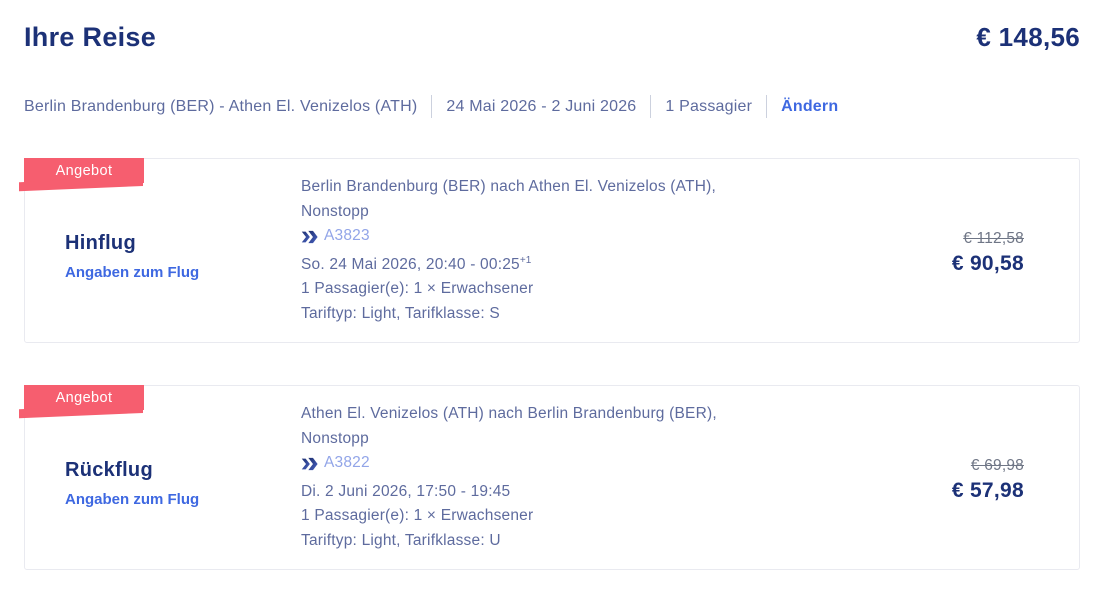  What do you see at coordinates (561, 263) in the screenshot?
I see `flight-schedule-line: So. 24 Mai 2026, 20:40 - 00:25+1` at bounding box center [561, 263].